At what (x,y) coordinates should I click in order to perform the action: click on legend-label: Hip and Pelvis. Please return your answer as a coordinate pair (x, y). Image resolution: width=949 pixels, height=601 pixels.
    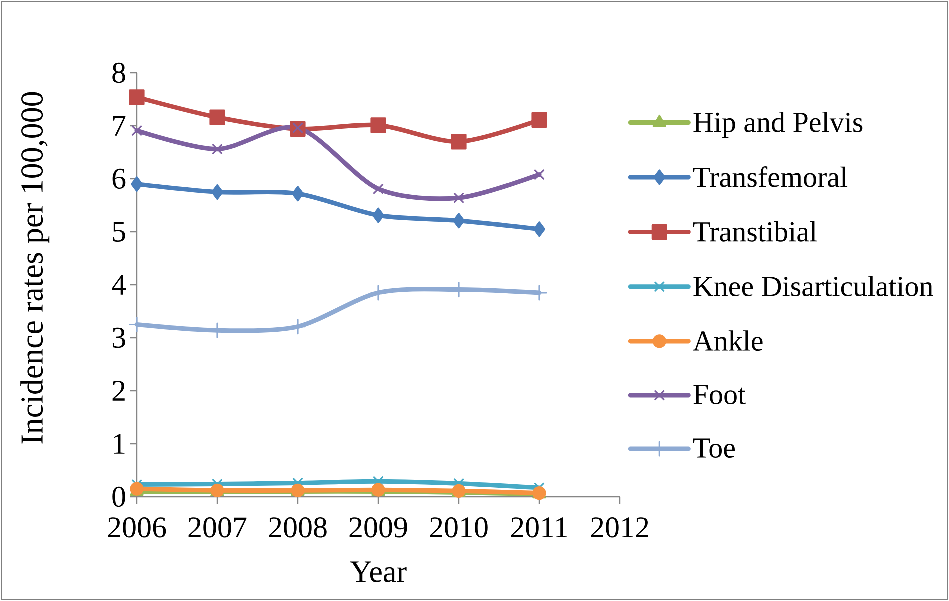
    Looking at the image, I should click on (778, 125).